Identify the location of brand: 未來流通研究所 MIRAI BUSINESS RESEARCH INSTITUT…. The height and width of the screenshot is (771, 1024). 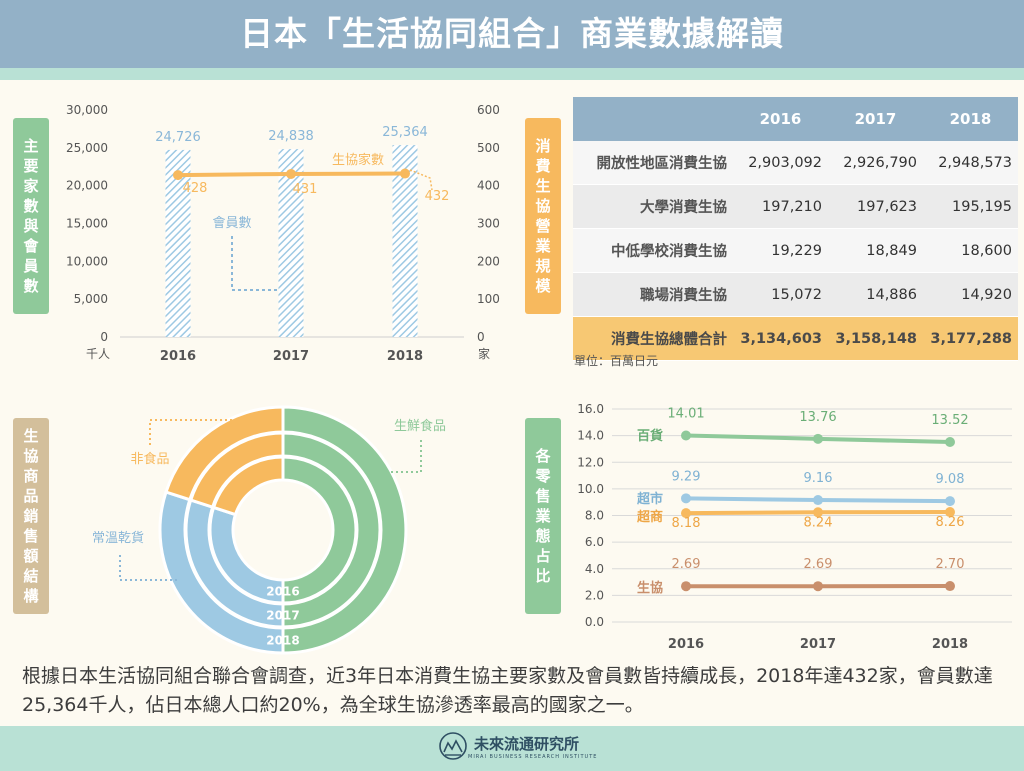
(517, 746).